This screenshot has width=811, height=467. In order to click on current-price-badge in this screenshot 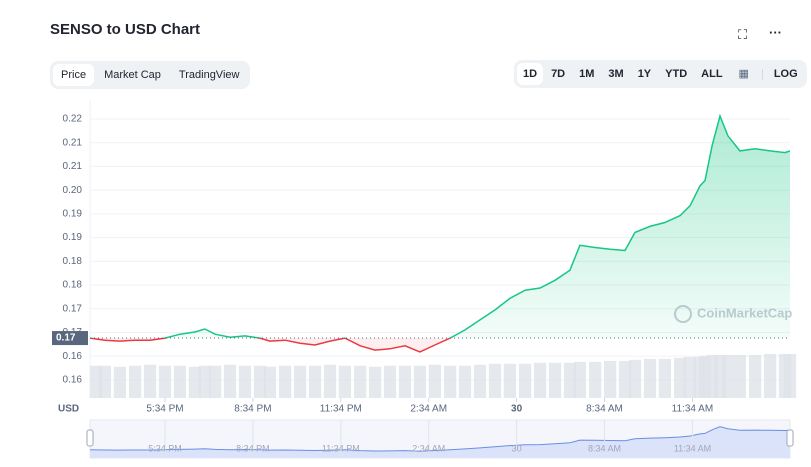, I will do `click(70, 338)`.